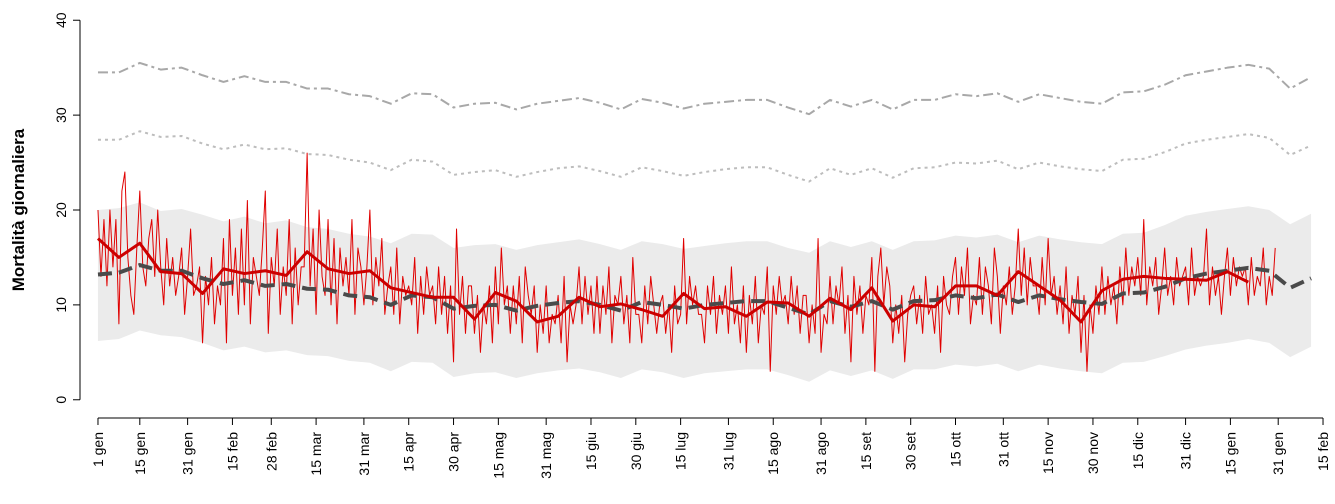 The width and height of the screenshot is (1335, 504). I want to click on x-tick-label: 15 ott, so click(956, 449).